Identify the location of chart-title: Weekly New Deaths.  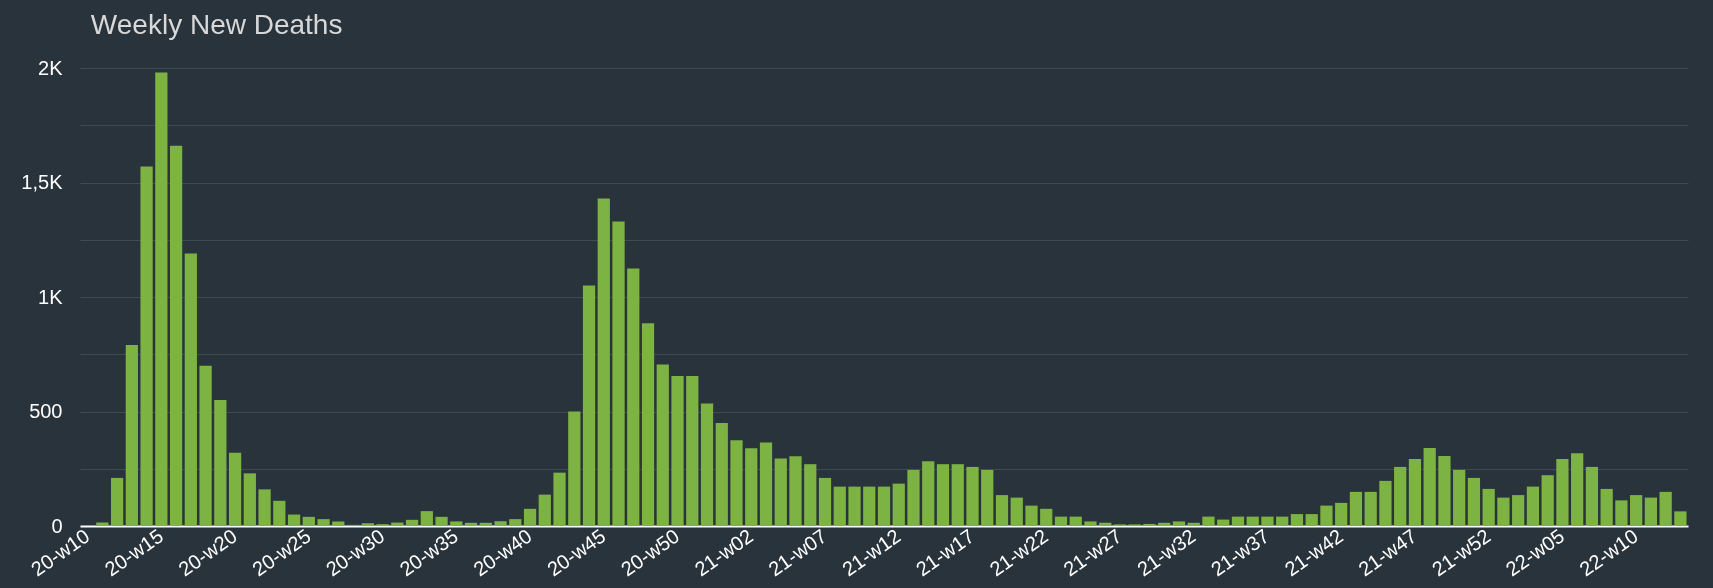
(216, 24).